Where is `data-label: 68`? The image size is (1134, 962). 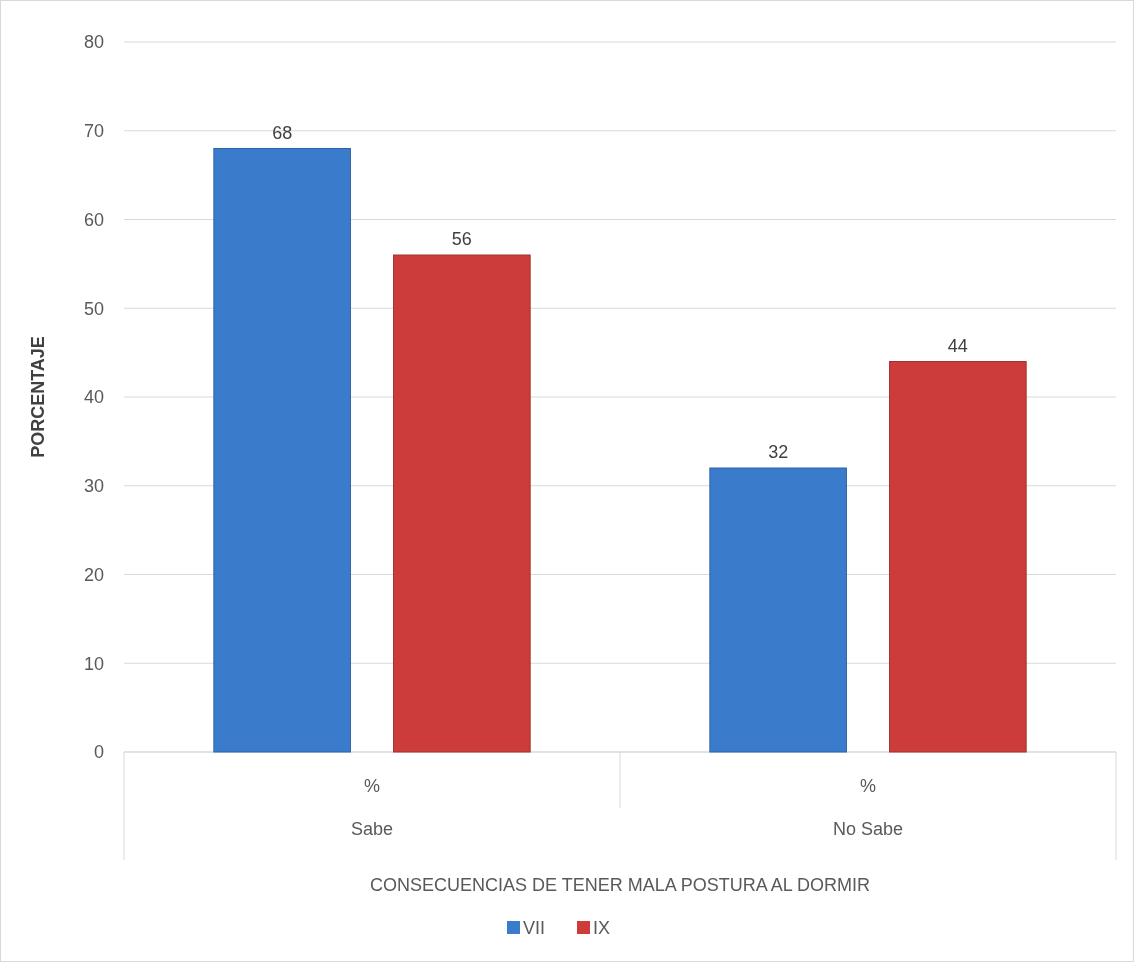
data-label: 68 is located at coordinates (282, 132).